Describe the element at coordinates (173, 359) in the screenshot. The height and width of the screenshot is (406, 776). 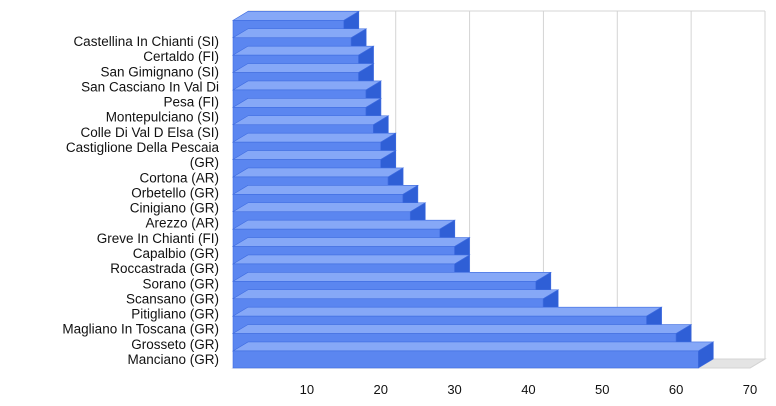
I see `category-label: Manciano (GR)` at that location.